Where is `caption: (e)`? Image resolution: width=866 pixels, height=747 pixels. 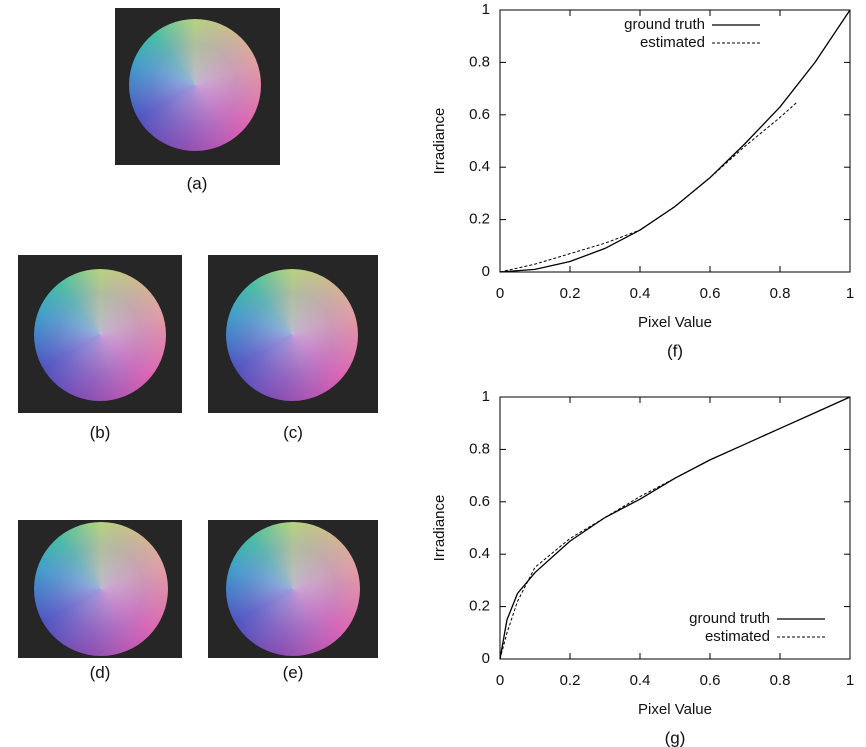
caption: (e) is located at coordinates (293, 672).